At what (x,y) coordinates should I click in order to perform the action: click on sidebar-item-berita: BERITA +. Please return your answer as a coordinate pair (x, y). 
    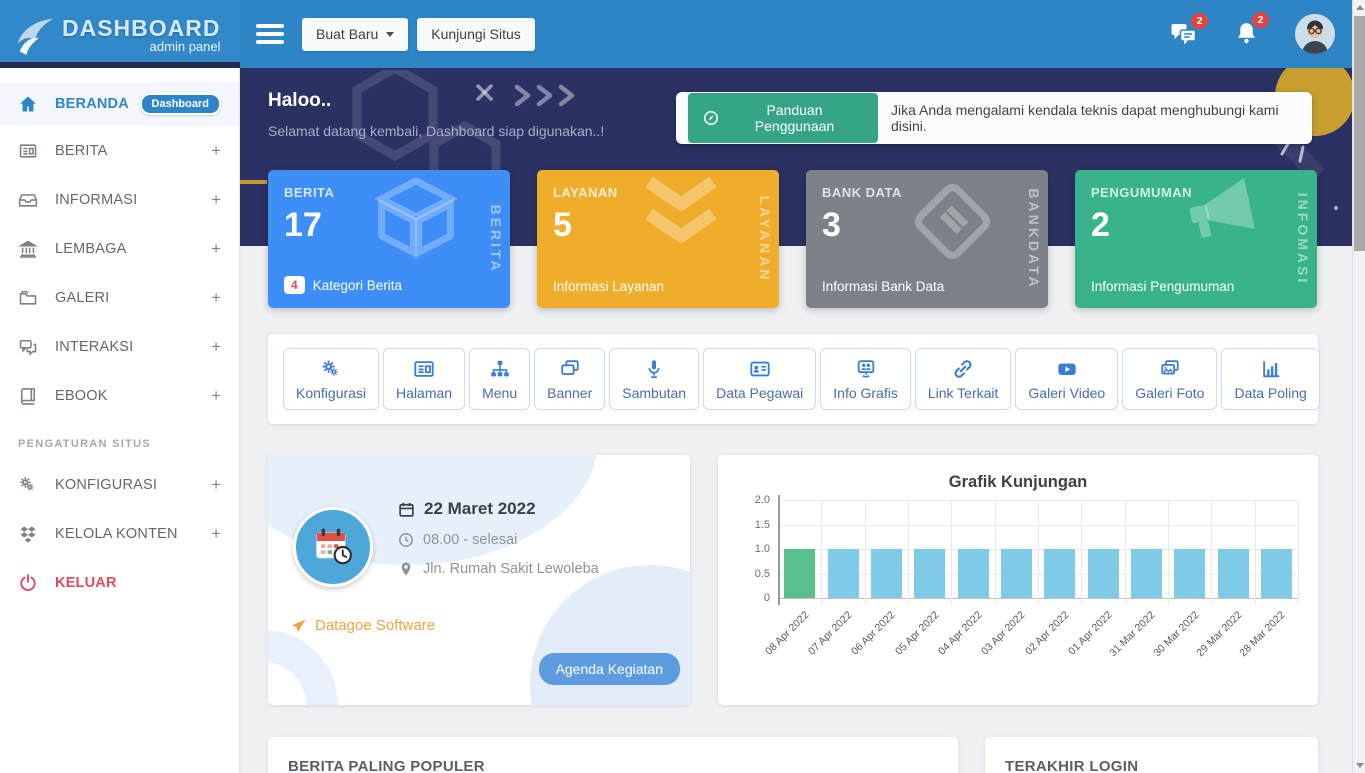
    Looking at the image, I should click on (119, 150).